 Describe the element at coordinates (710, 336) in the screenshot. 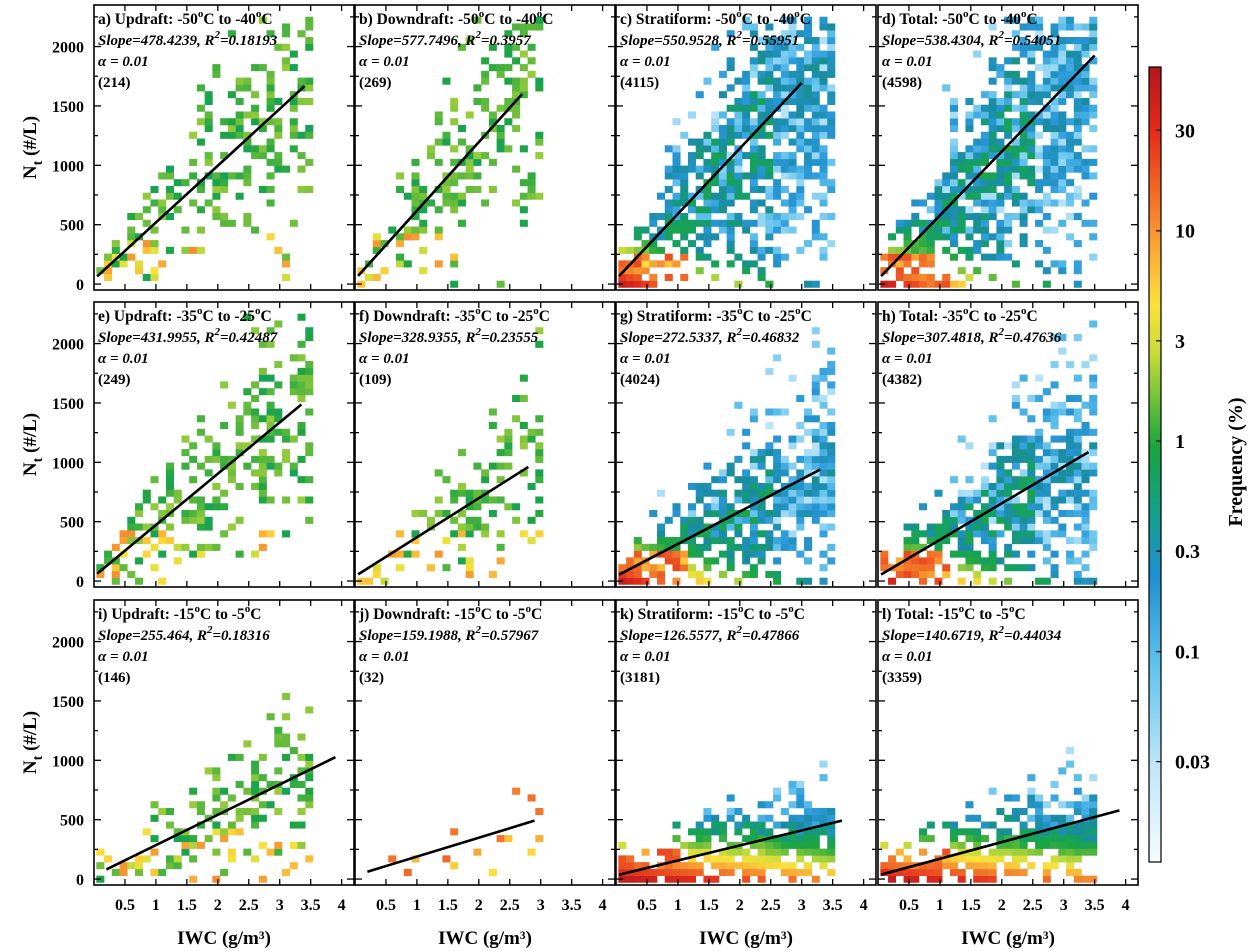

I see `panel-slope: Slope=272.5337, R2=0.46832` at that location.